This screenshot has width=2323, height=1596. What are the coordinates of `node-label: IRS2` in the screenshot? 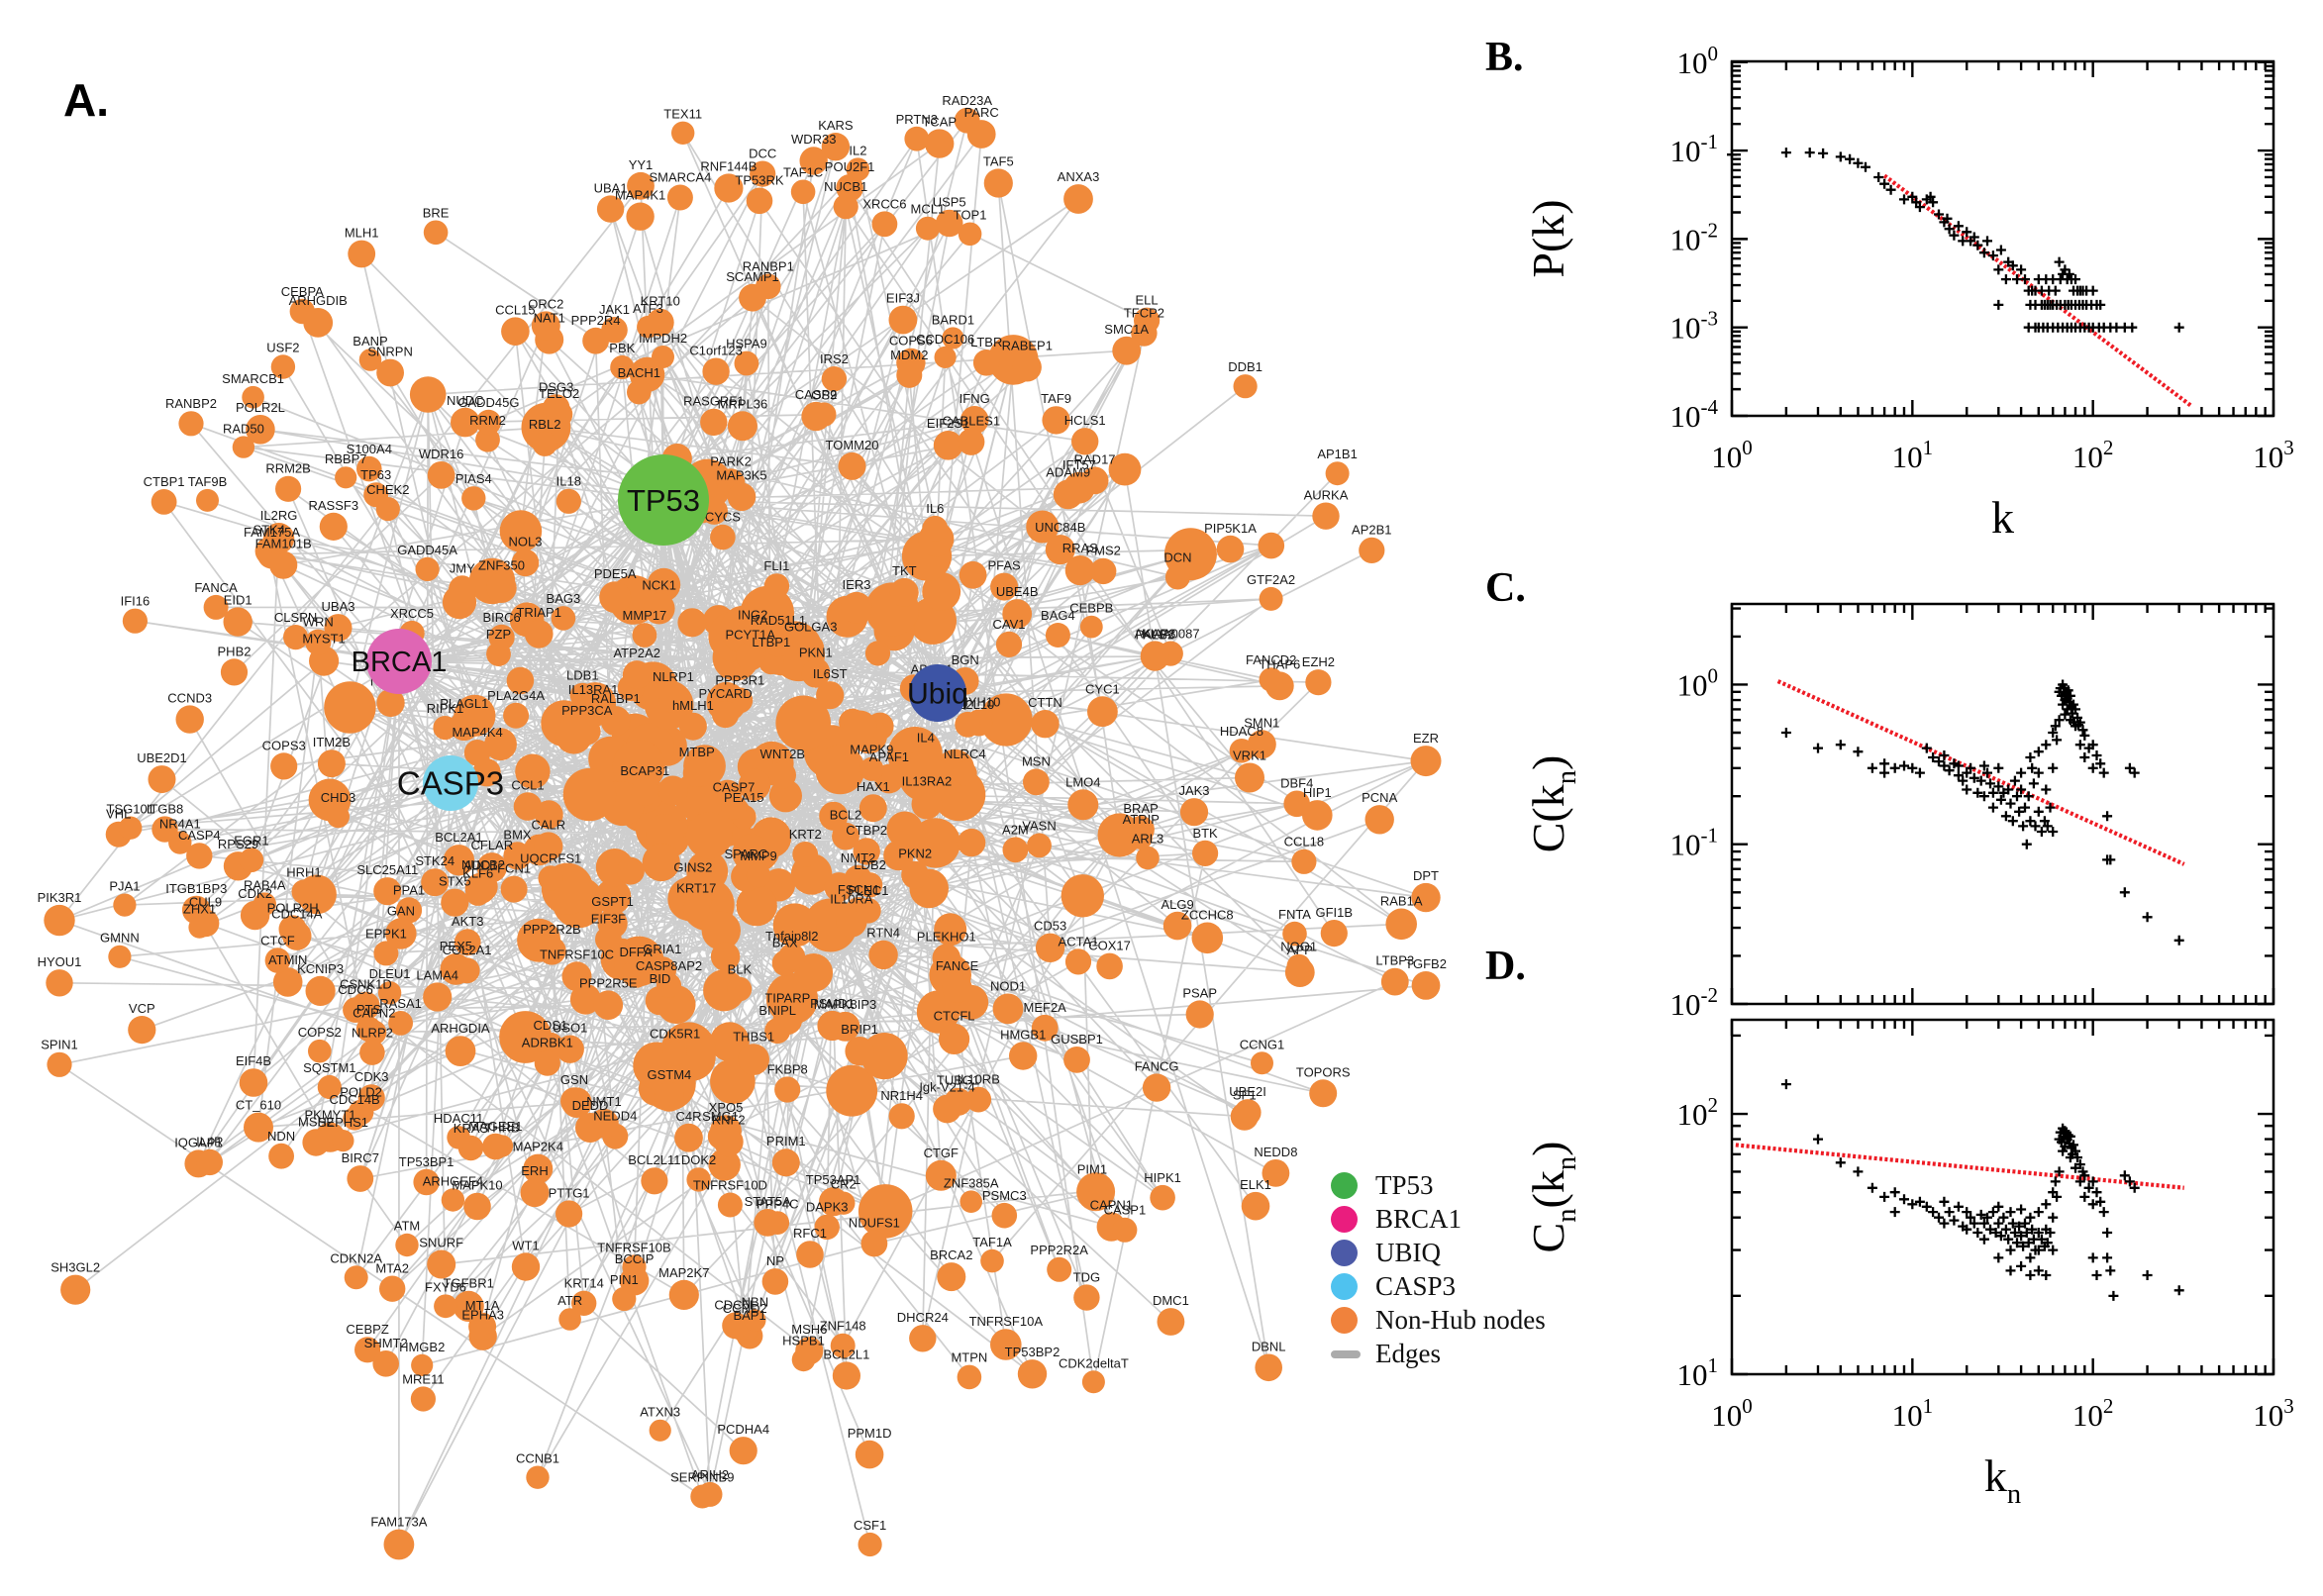 It's located at (835, 358).